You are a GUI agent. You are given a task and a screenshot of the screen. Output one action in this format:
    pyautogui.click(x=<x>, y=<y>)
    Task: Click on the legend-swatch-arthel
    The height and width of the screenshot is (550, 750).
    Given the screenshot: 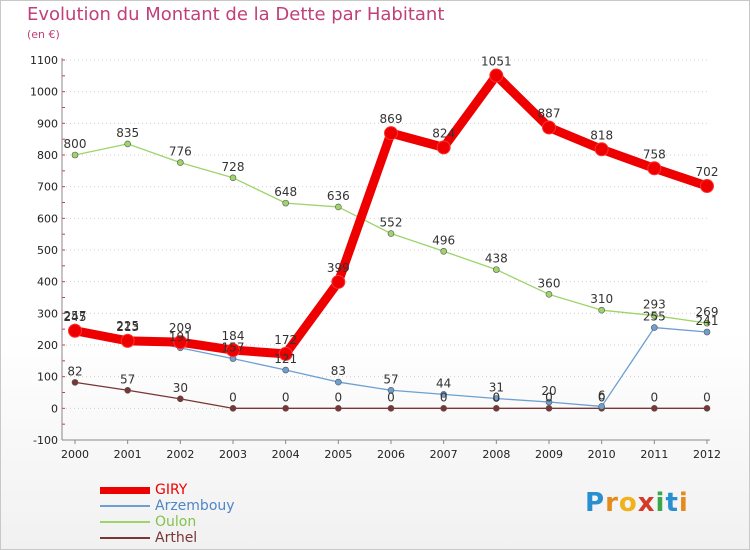 What is the action you would take?
    pyautogui.click(x=125, y=538)
    